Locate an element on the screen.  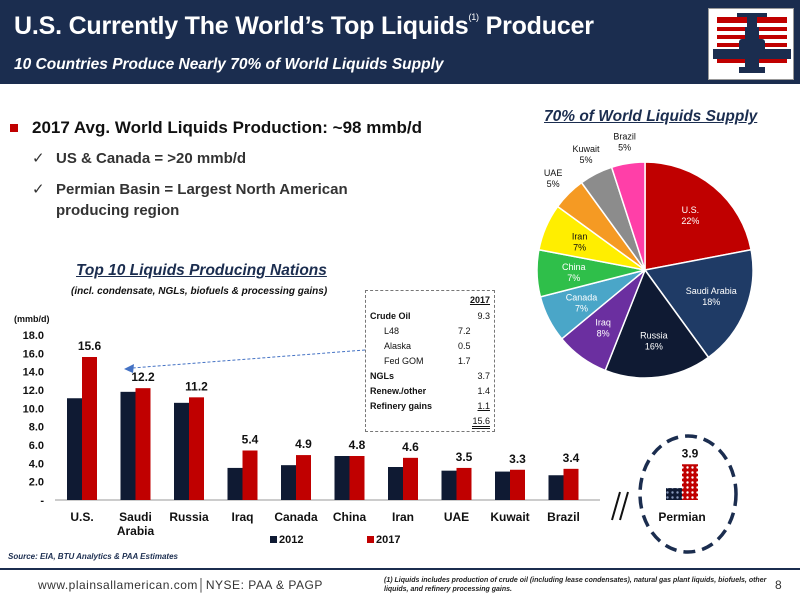
y-tick-label: 10.0 is located at coordinates (33, 409).